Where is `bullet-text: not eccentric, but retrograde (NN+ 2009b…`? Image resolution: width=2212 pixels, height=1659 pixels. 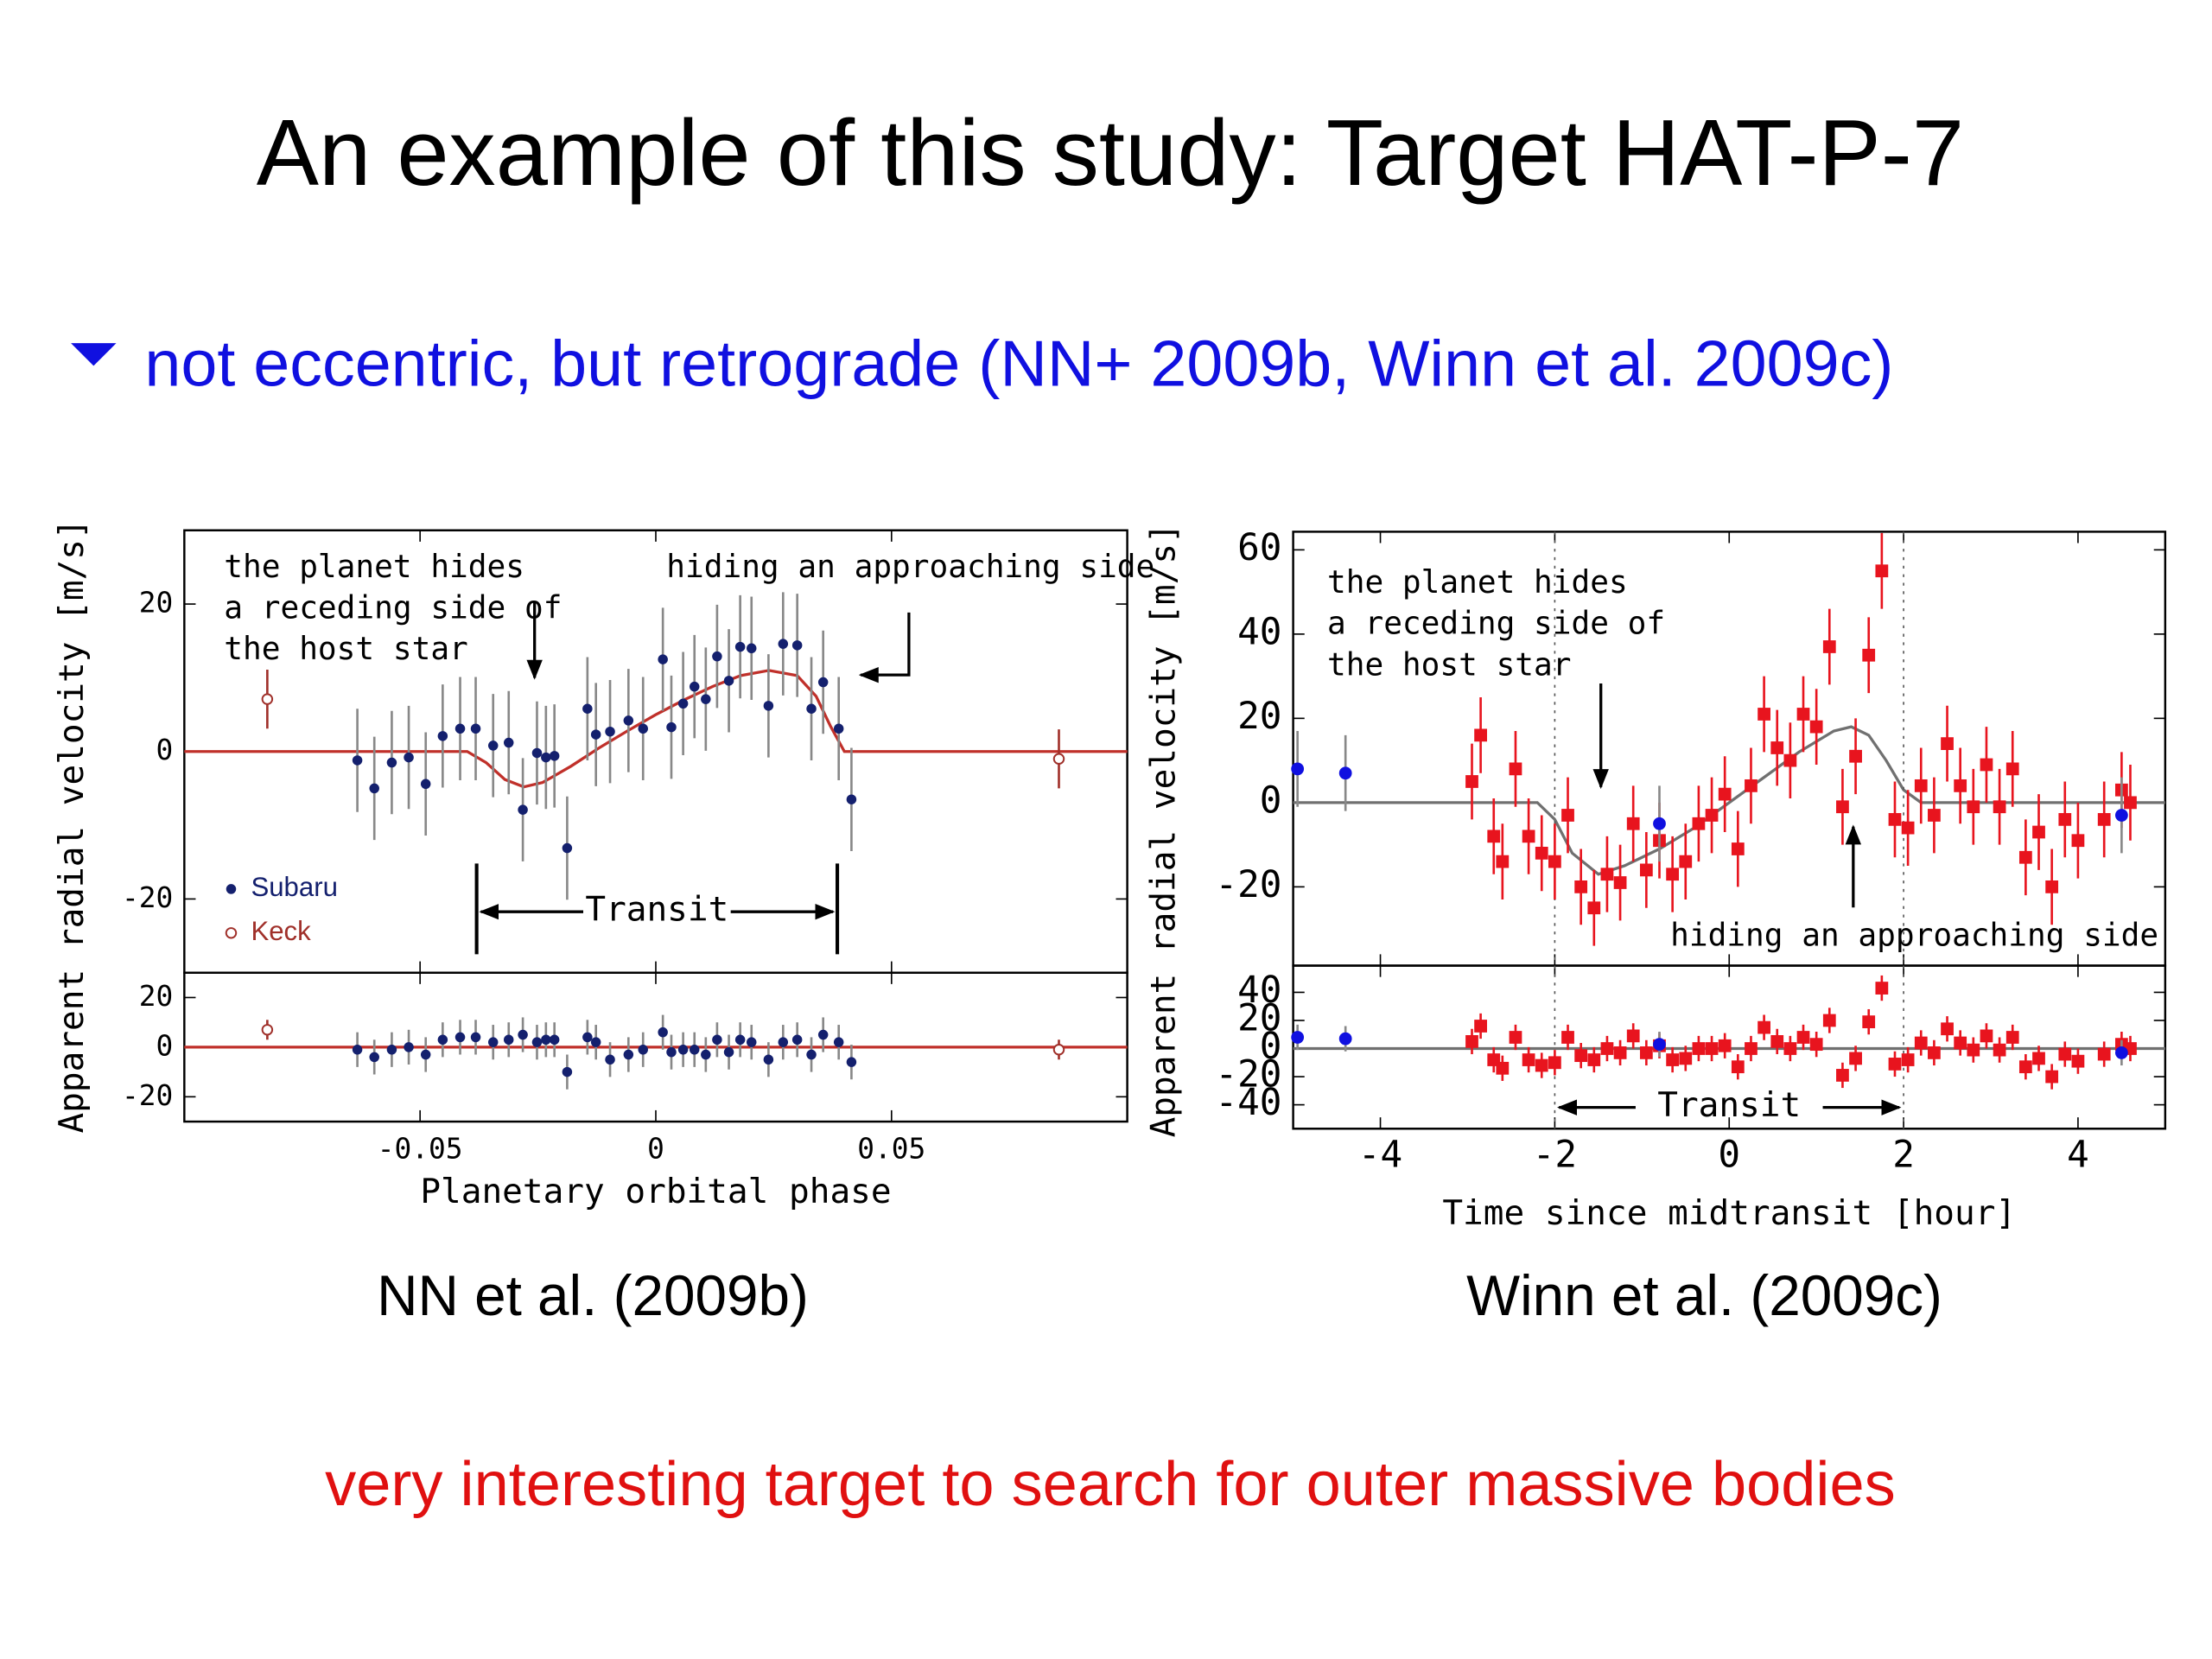
bullet-text: not eccentric, but retrograde (NN+ 2009b… is located at coordinates (1018, 363).